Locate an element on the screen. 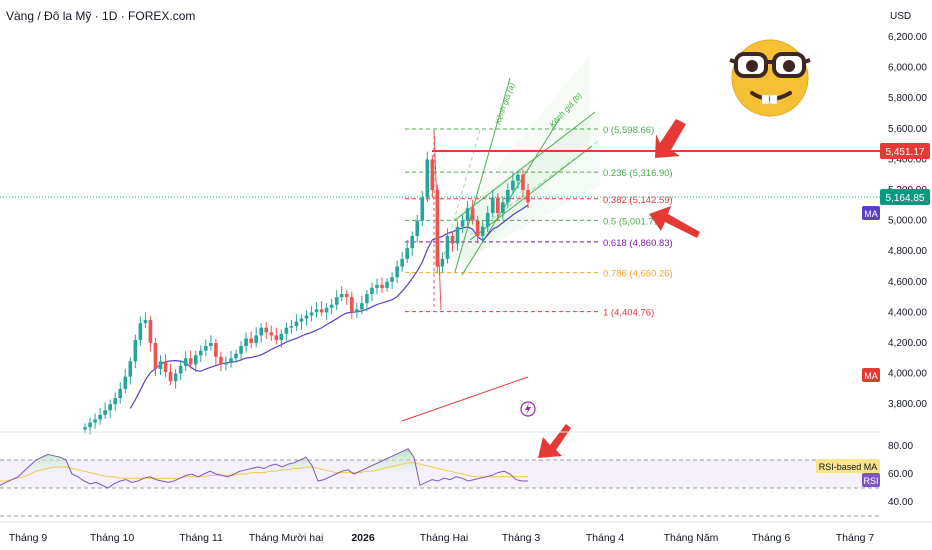 The image size is (932, 550). channel-b-lower-line is located at coordinates (531, 193).